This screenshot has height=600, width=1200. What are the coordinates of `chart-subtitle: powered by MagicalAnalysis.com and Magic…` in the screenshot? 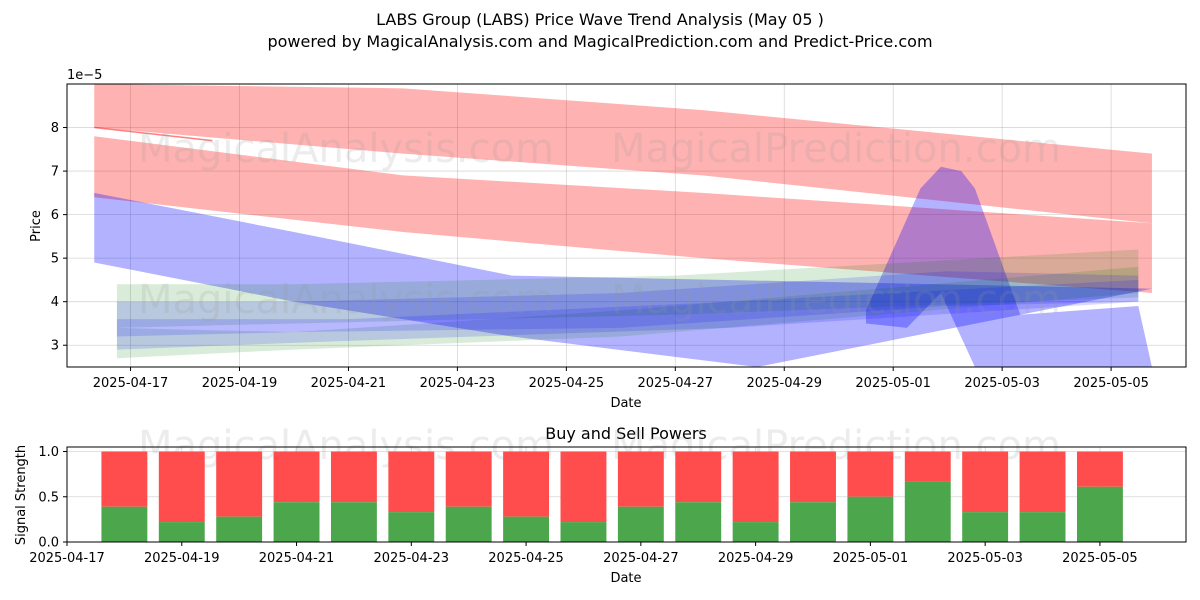 It's located at (599, 41).